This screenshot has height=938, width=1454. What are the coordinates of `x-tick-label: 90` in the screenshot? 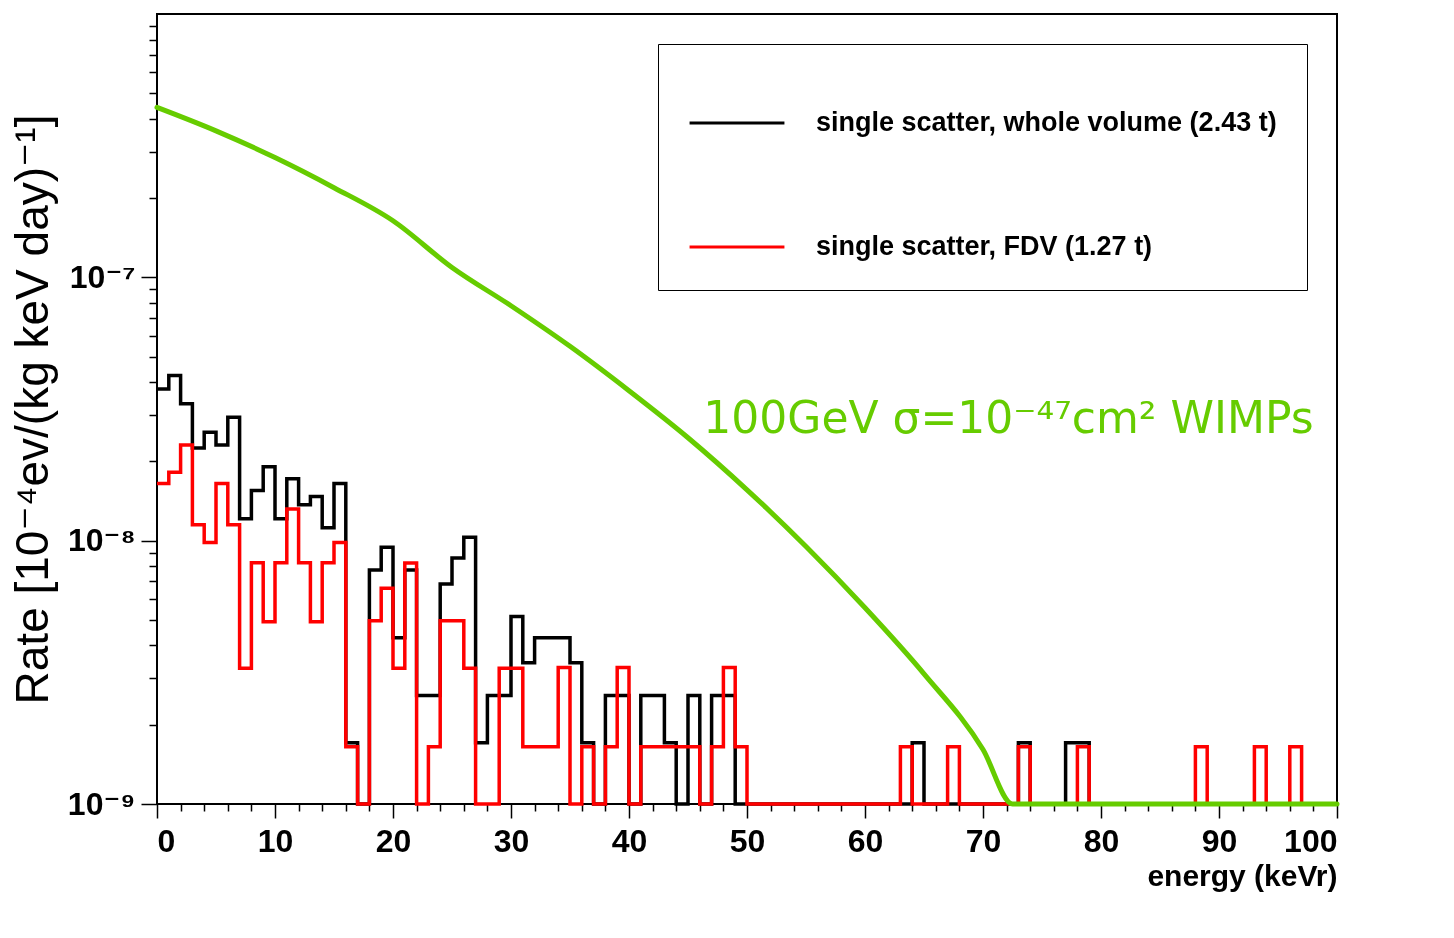 It's located at (1219, 840).